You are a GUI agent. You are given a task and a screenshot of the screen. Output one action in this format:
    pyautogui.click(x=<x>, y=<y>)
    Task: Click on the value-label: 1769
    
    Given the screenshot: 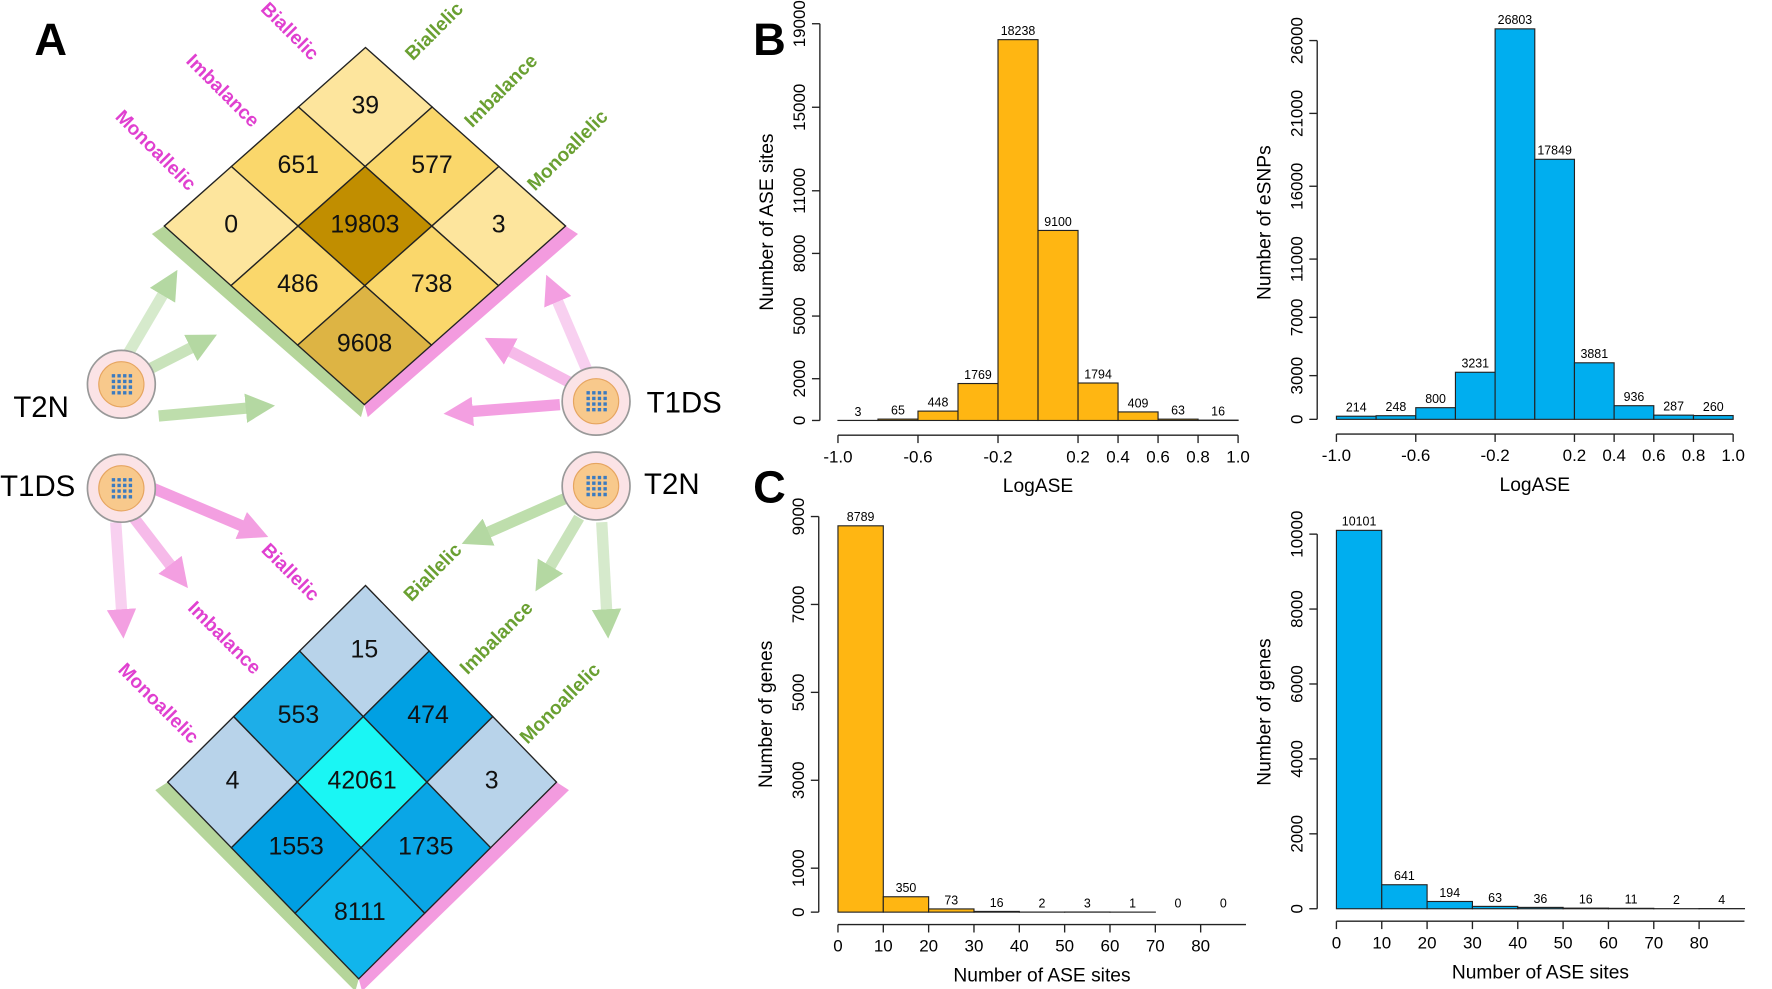 What is the action you would take?
    pyautogui.click(x=978, y=375)
    